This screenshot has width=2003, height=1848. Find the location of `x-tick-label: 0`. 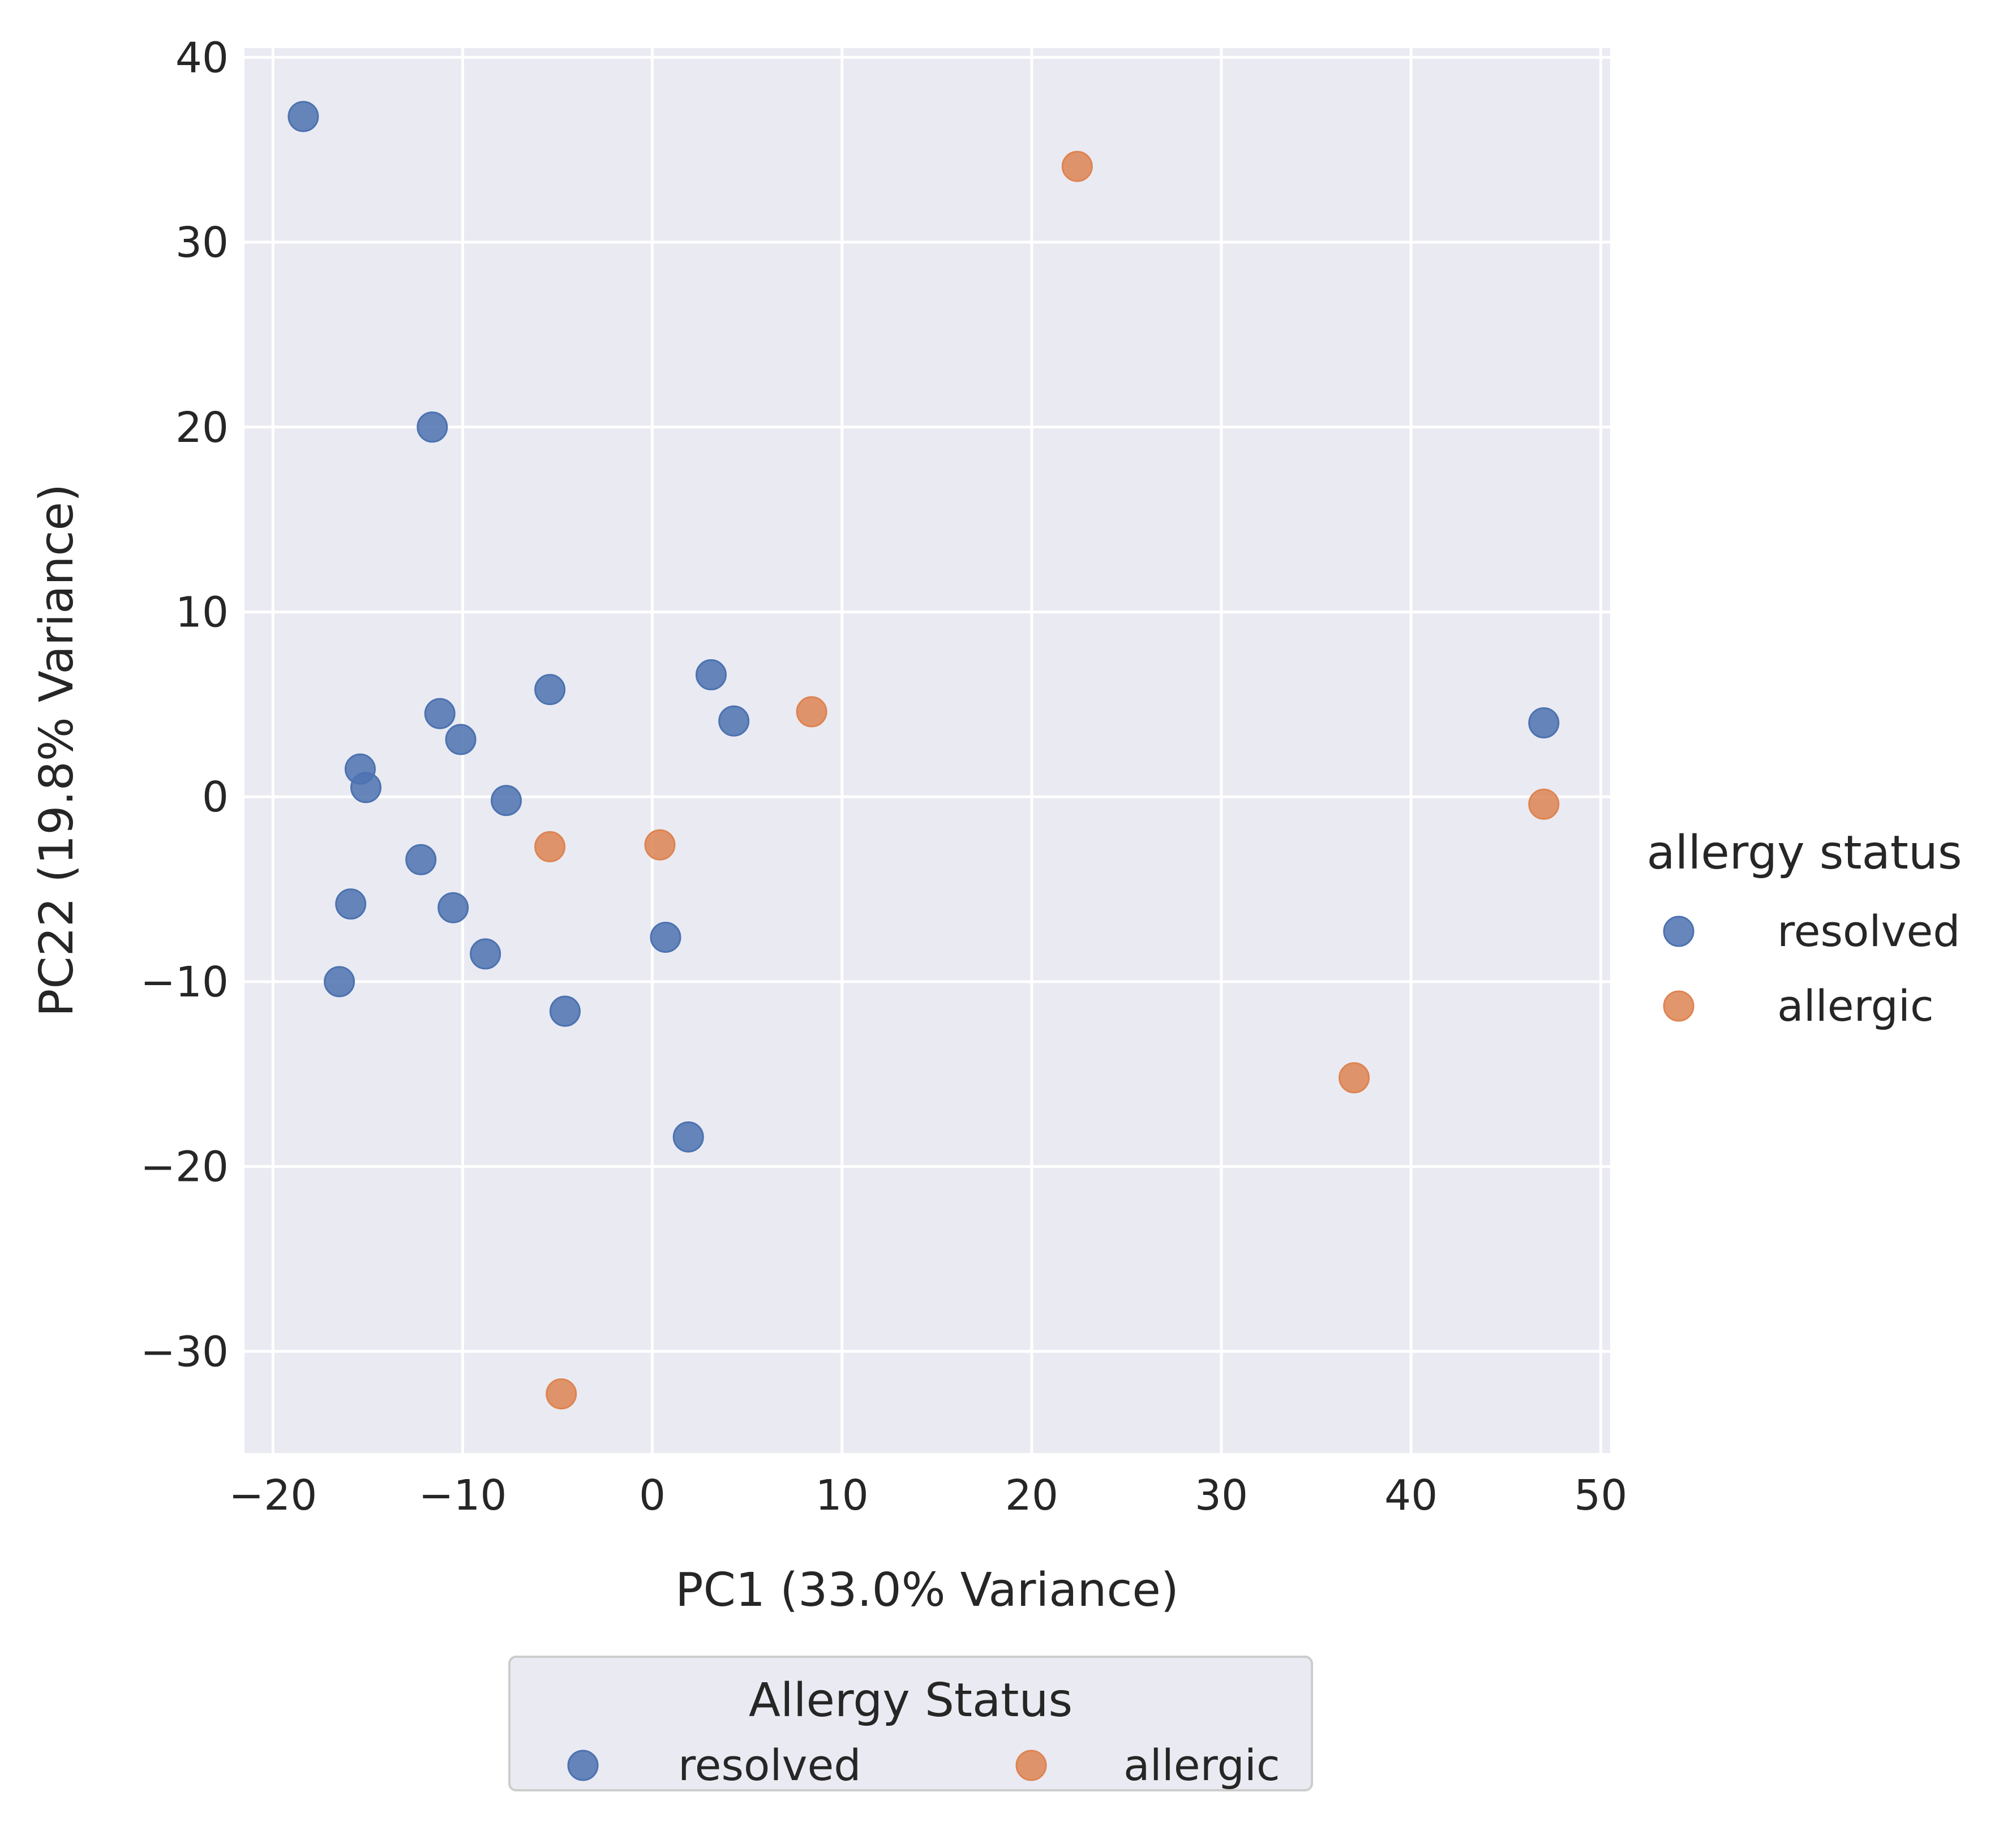

x-tick-label: 0 is located at coordinates (652, 1495).